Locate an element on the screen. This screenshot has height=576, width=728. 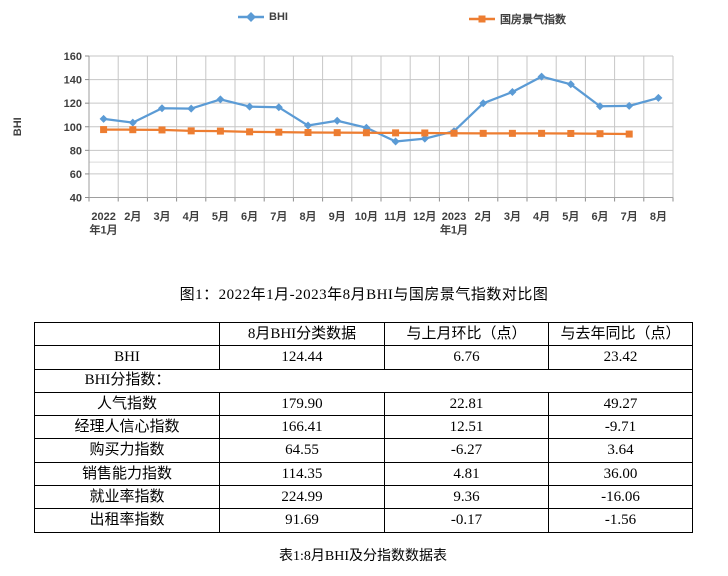
legend-item-climate-index: 国房景气指数 is located at coordinates (517, 19).